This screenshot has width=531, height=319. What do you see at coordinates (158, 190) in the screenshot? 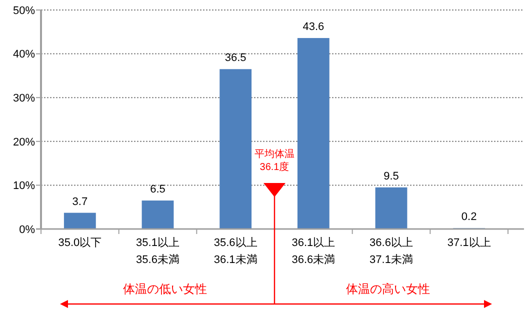
I see `data-label: 6.5` at bounding box center [158, 190].